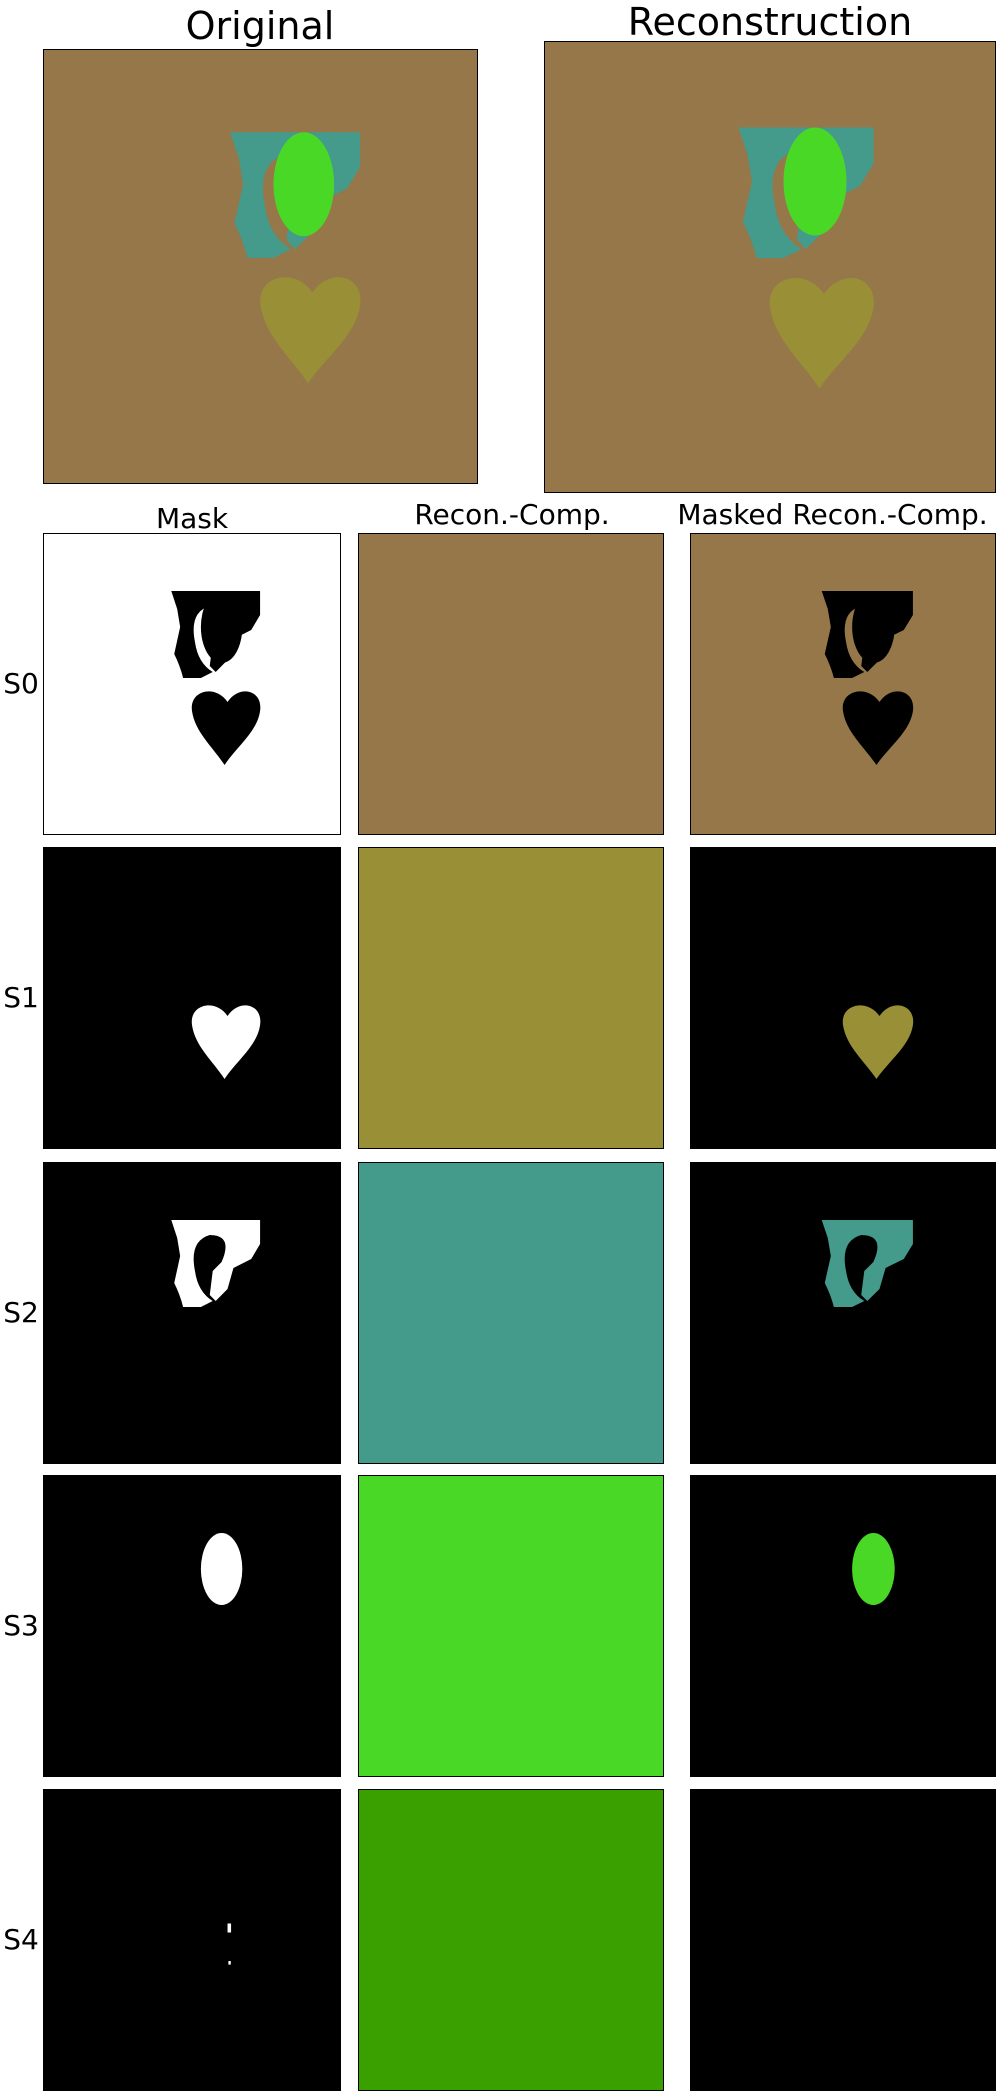  Describe the element at coordinates (21, 1312) in the screenshot. I see `slot-label: S2` at that location.